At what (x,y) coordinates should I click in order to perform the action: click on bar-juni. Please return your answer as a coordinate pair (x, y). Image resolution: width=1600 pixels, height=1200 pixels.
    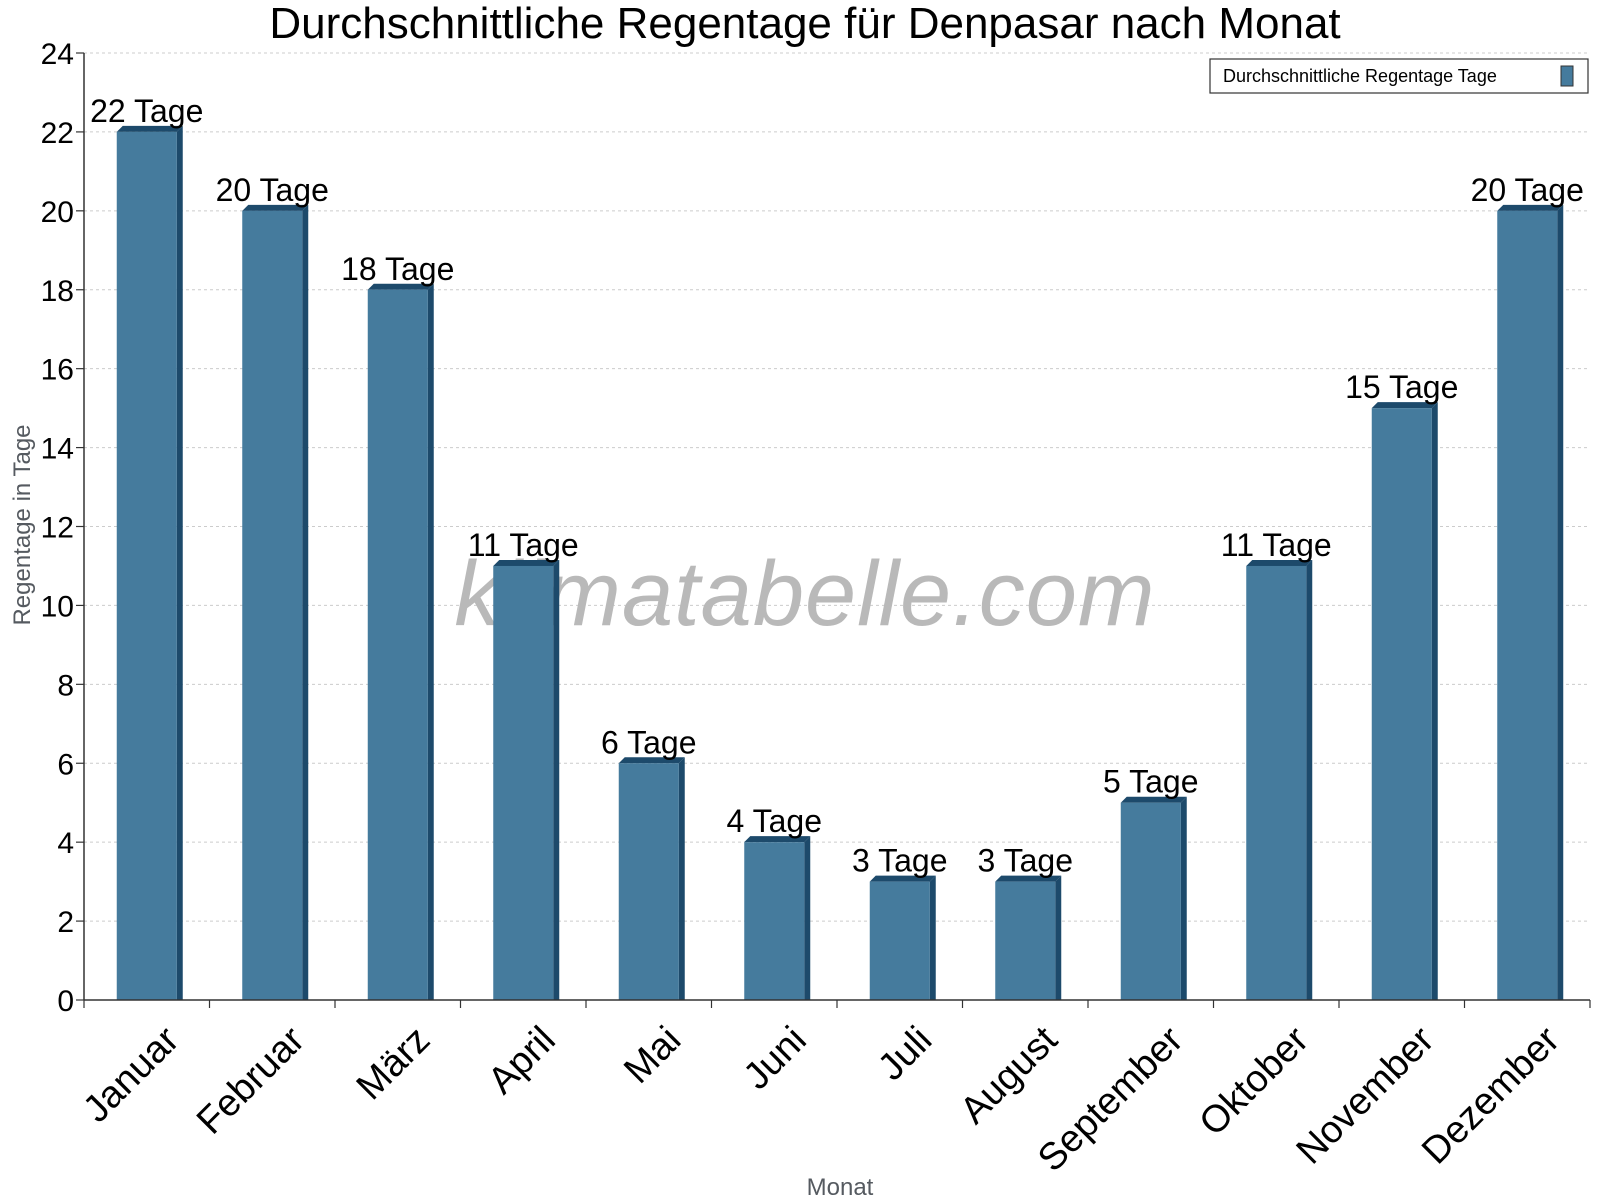
    Looking at the image, I should click on (777, 918).